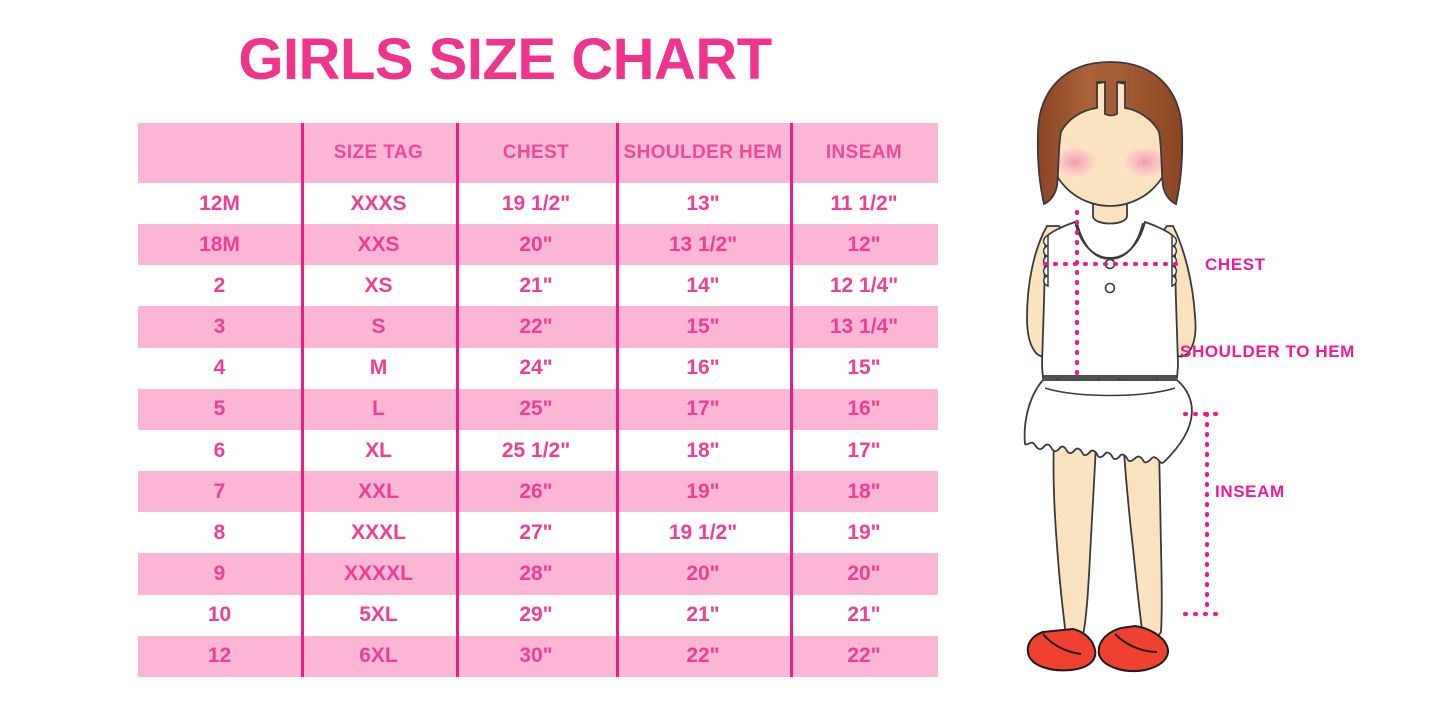 This screenshot has width=1445, height=723. Describe the element at coordinates (219, 615) in the screenshot. I see `cell-size: 10` at that location.